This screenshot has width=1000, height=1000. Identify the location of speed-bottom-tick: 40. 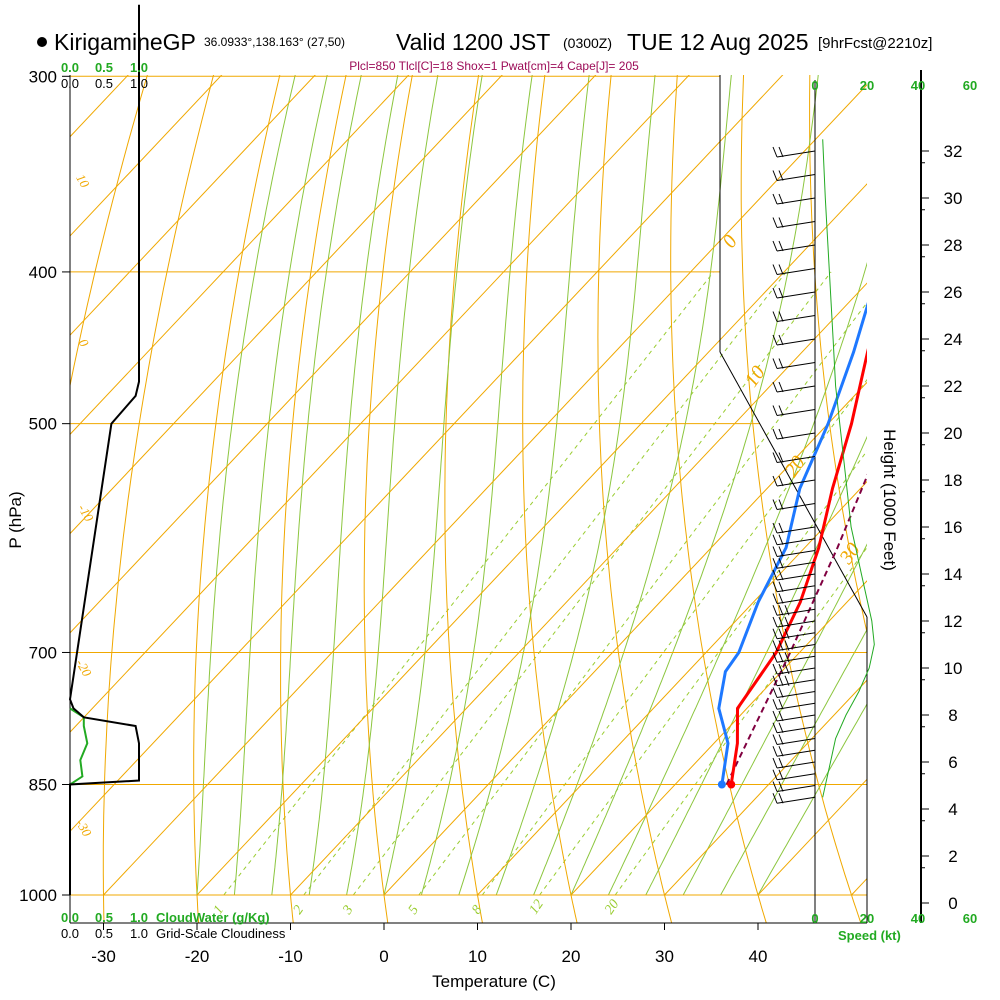
(918, 918).